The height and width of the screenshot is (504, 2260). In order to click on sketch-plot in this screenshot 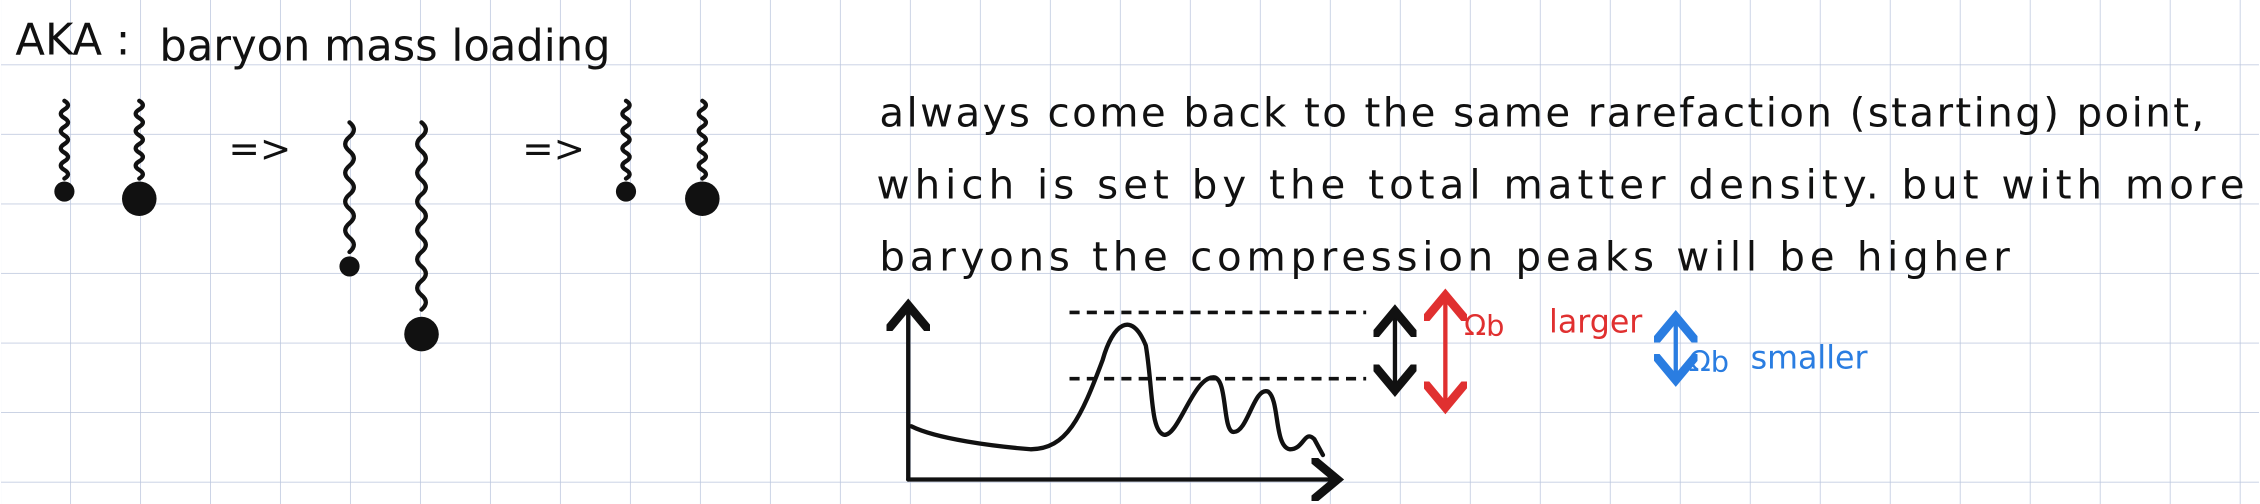, I will do `click(1292, 390)`.